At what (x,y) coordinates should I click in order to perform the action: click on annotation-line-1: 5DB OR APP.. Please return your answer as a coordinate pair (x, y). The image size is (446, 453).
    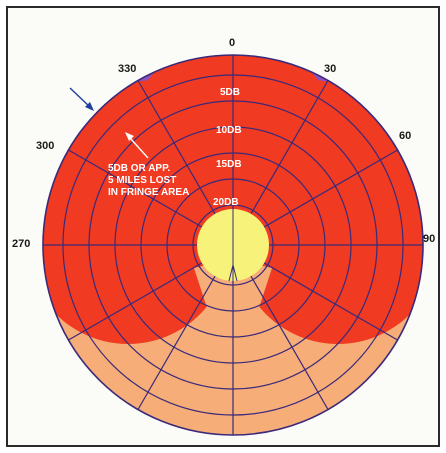
    Looking at the image, I should click on (139, 168).